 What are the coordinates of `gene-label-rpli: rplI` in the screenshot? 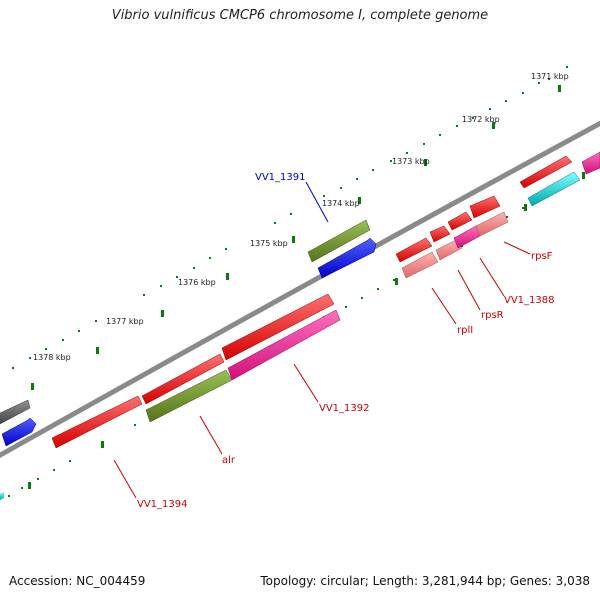 It's located at (465, 330).